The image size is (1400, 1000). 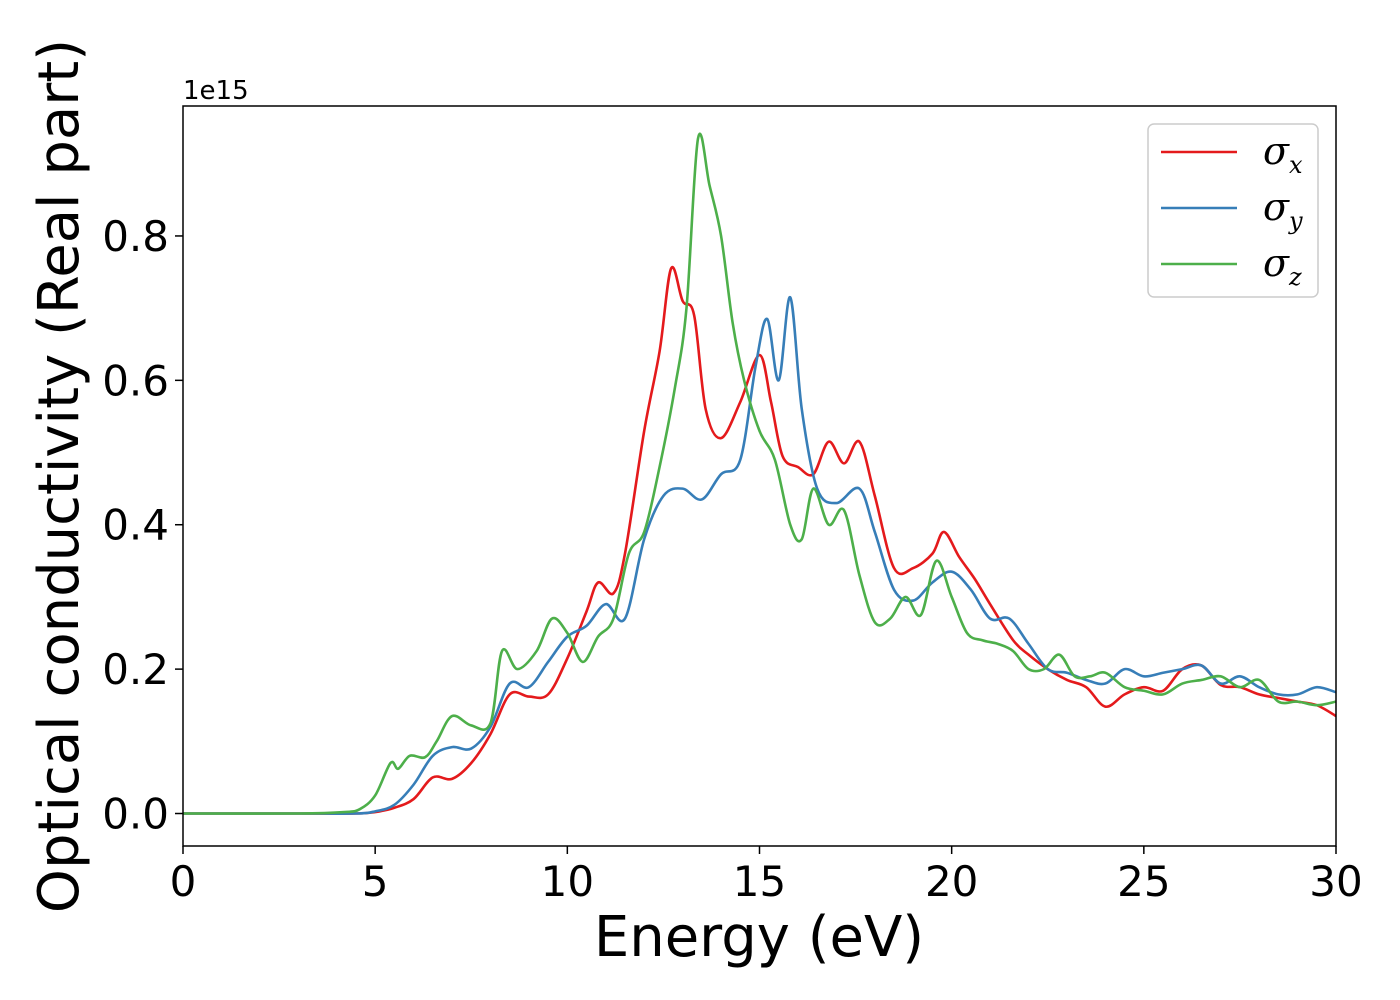 What do you see at coordinates (1282, 266) in the screenshot?
I see `legend-label-z: σz` at bounding box center [1282, 266].